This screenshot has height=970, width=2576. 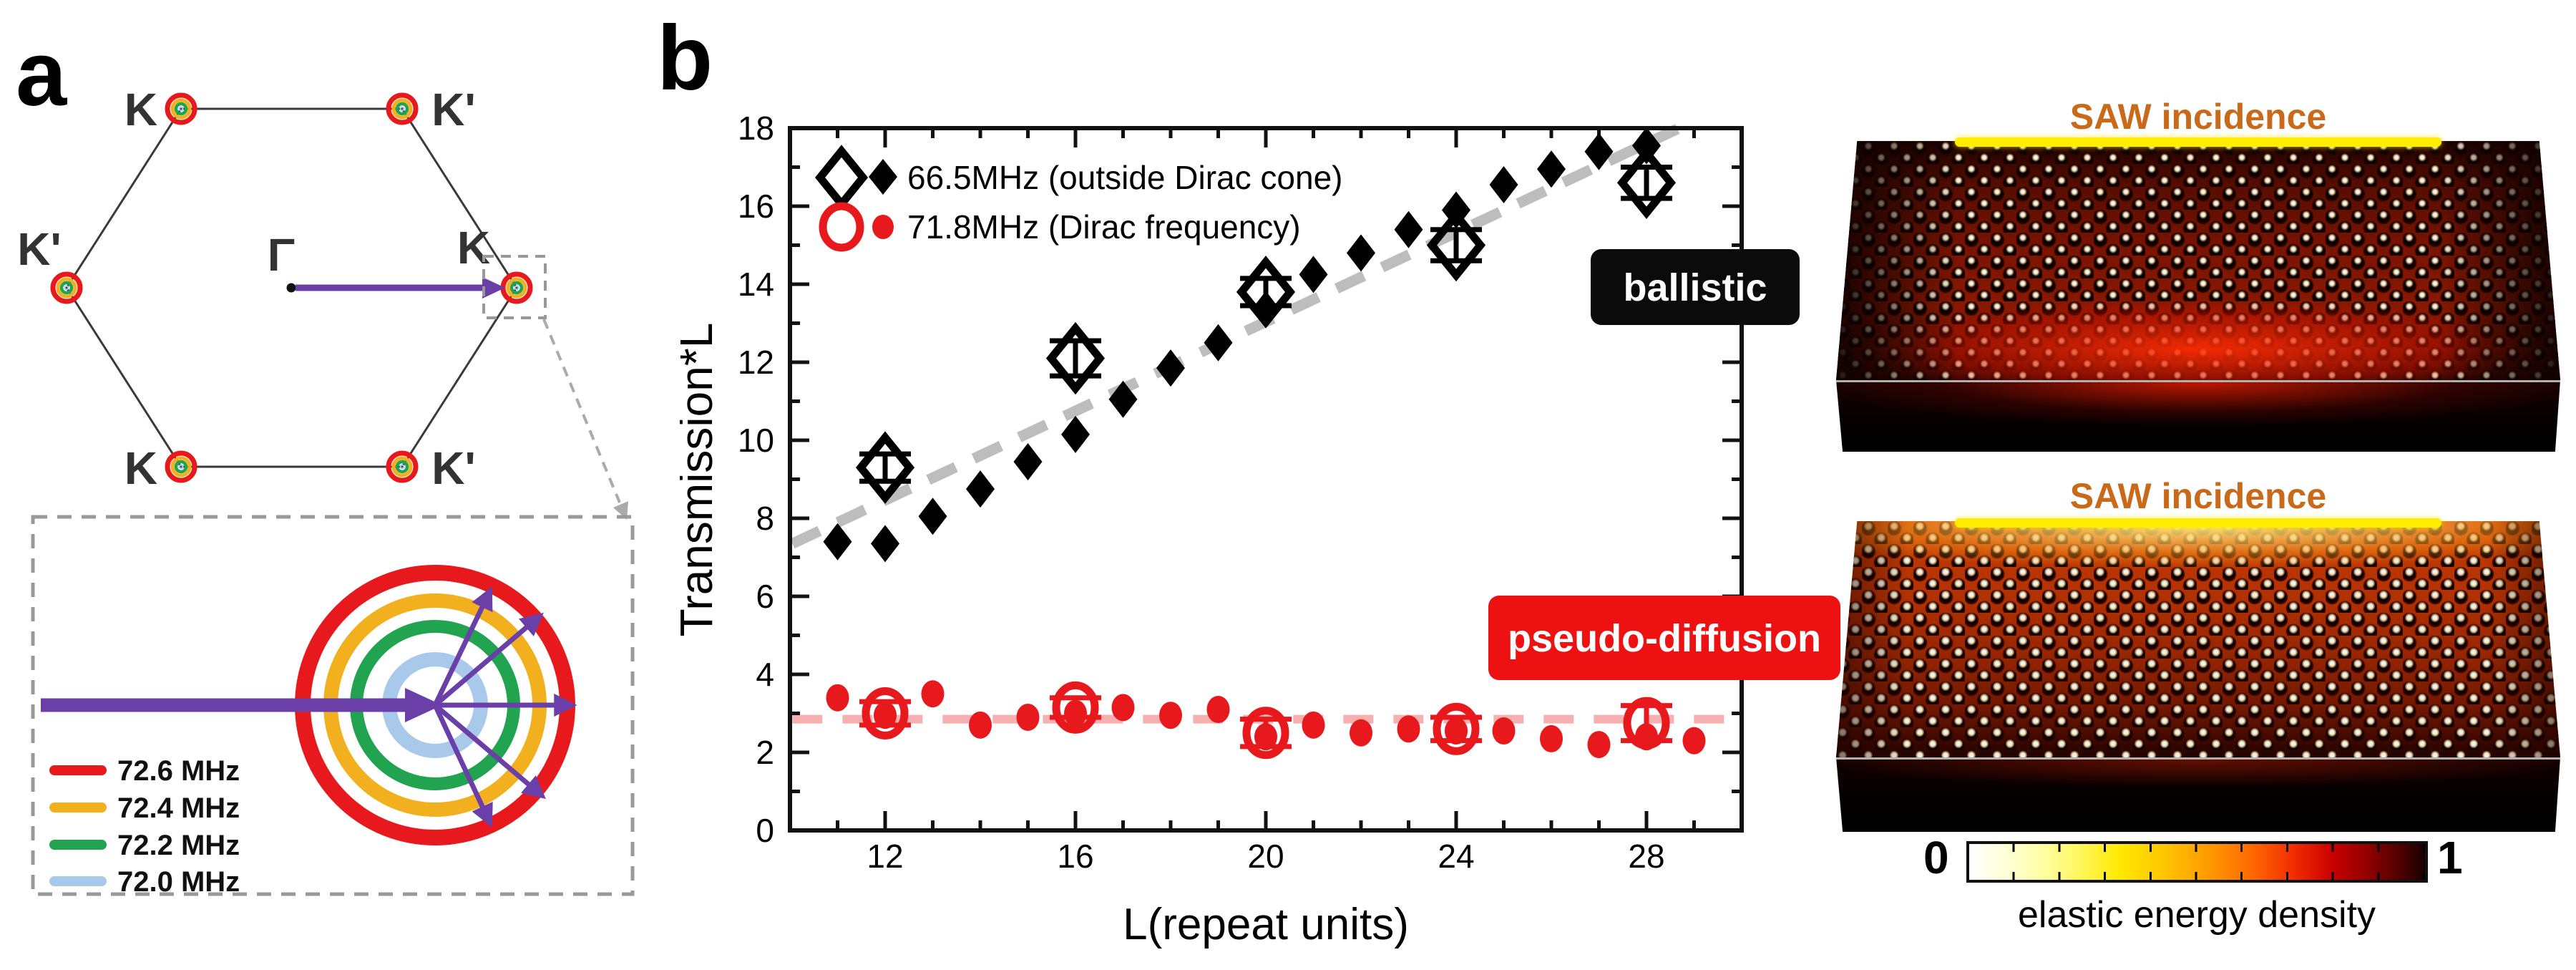 What do you see at coordinates (144, 826) in the screenshot?
I see `frequency-legend: 72.6 MHz 72.4 MHz 72.2 MHz 72.0 MHz` at bounding box center [144, 826].